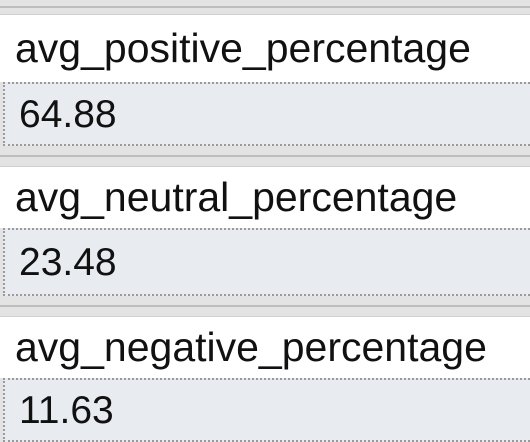 This screenshot has width=530, height=442. Describe the element at coordinates (266, 410) in the screenshot. I see `field-value-avg-negative: 11.63` at that location.